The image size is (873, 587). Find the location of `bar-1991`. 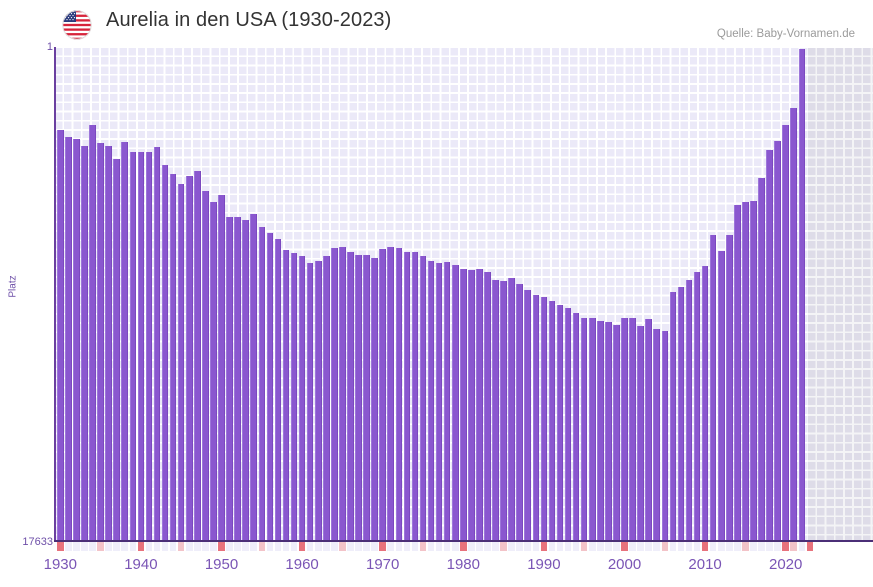

bar-1991 is located at coordinates (552, 420).